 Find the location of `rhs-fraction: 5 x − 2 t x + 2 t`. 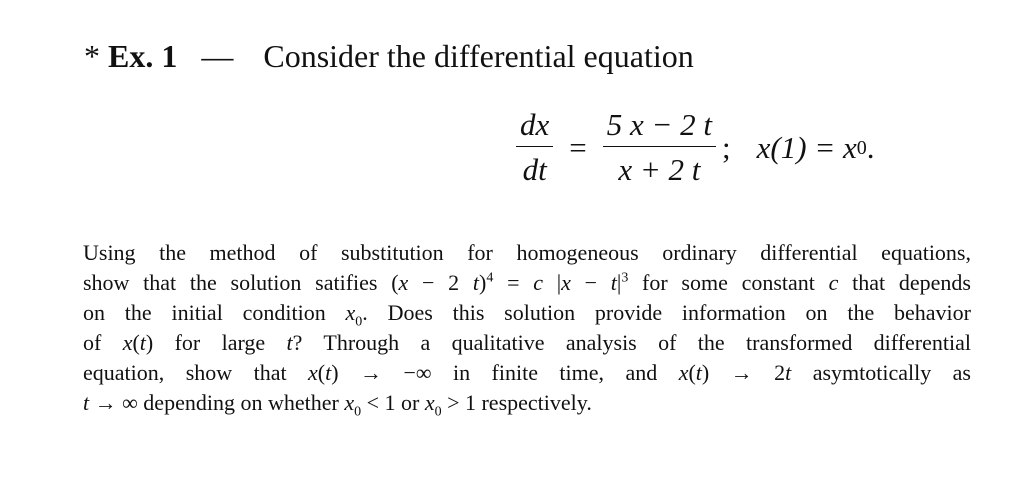

rhs-fraction: 5 x − 2 t x + 2 t is located at coordinates (659, 147).